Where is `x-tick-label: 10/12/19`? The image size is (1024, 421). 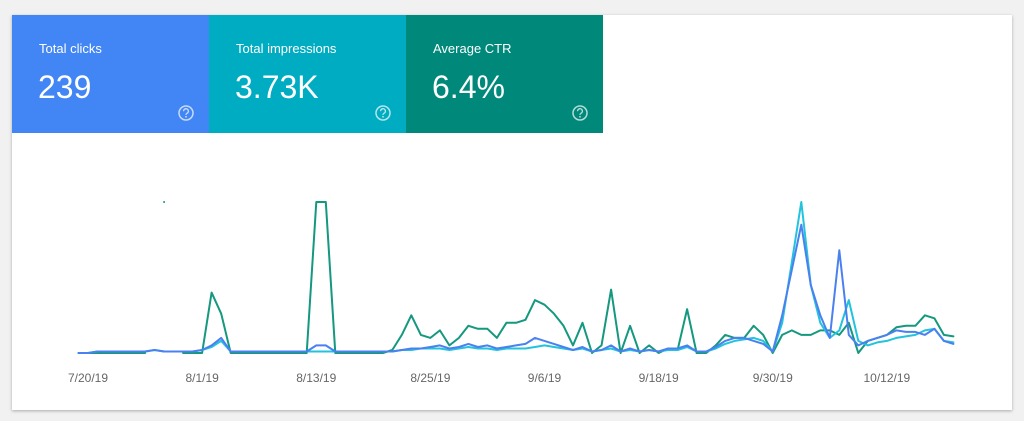
x-tick-label: 10/12/19 is located at coordinates (886, 378).